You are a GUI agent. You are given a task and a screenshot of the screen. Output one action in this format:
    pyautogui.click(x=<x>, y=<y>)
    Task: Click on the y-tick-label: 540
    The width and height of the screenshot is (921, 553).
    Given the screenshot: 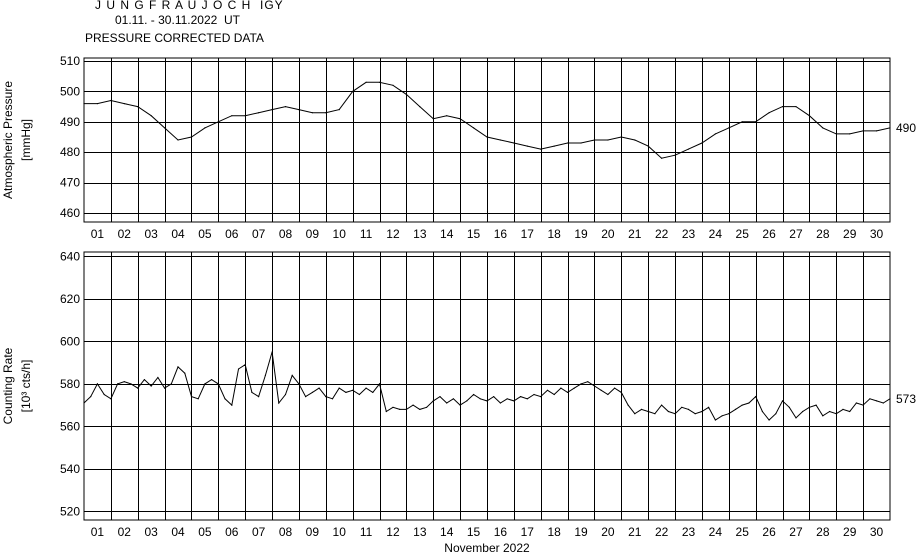 What is the action you would take?
    pyautogui.click(x=70, y=469)
    